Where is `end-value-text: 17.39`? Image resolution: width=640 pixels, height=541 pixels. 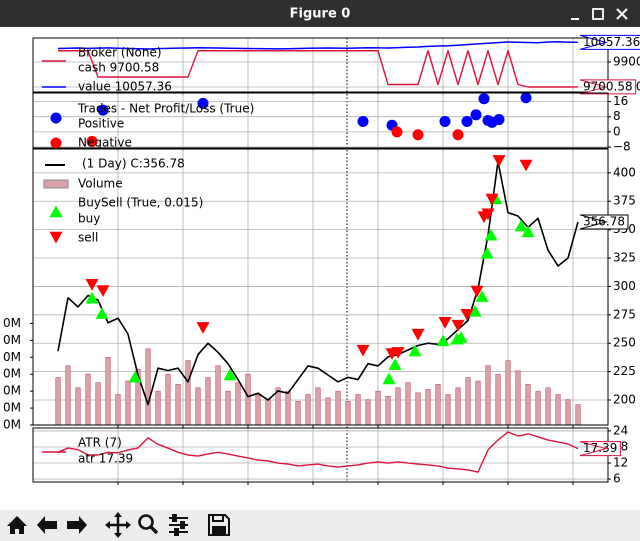 end-value-text: 17.39 is located at coordinates (600, 448).